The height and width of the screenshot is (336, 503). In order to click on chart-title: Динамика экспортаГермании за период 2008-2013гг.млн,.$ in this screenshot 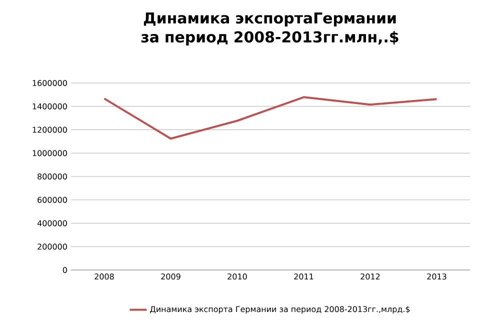, I will do `click(269, 29)`.